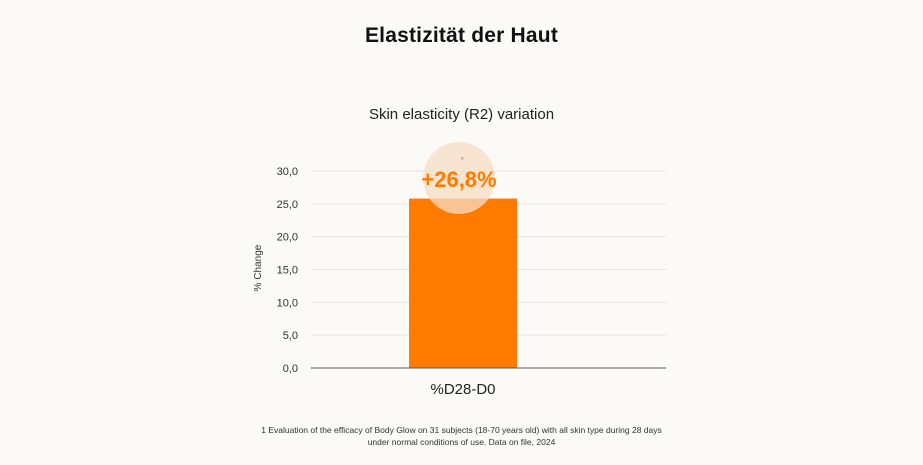 Image resolution: width=923 pixels, height=465 pixels. I want to click on y-tick-label: 0,0, so click(290, 369).